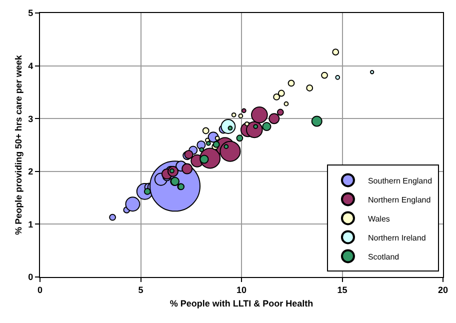 This screenshot has width=456, height=323. Describe the element at coordinates (379, 219) in the screenshot. I see `legend-label: Wales` at that location.